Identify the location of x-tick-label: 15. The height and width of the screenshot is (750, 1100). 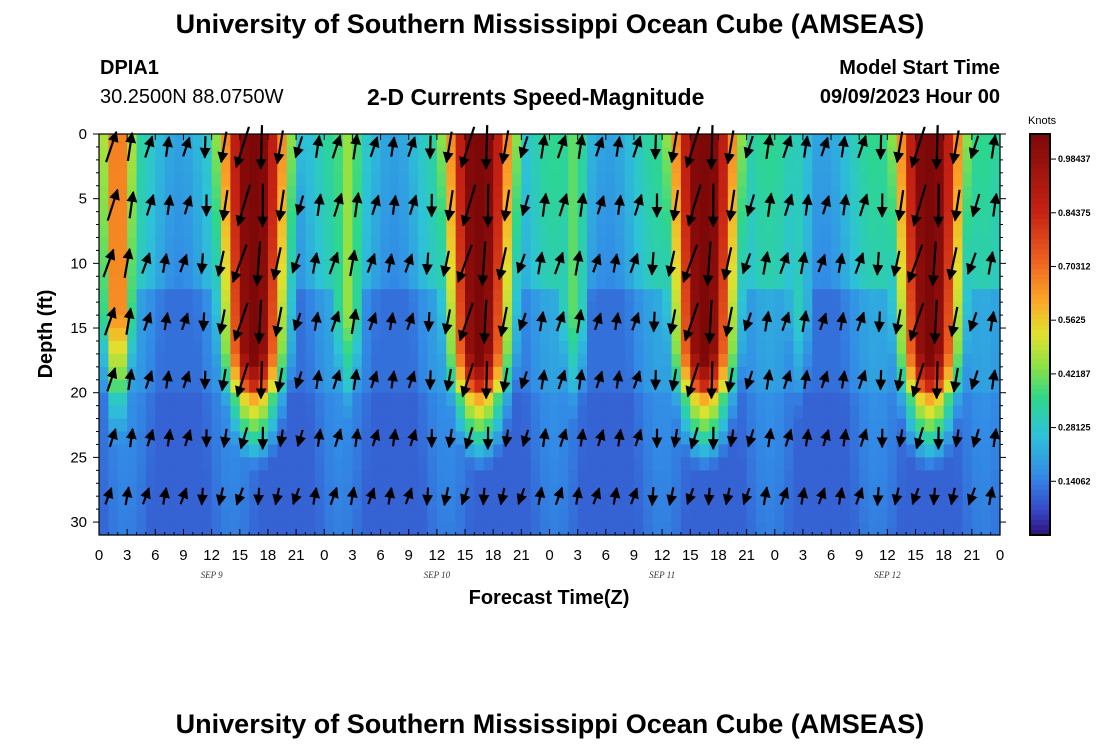
(690, 555).